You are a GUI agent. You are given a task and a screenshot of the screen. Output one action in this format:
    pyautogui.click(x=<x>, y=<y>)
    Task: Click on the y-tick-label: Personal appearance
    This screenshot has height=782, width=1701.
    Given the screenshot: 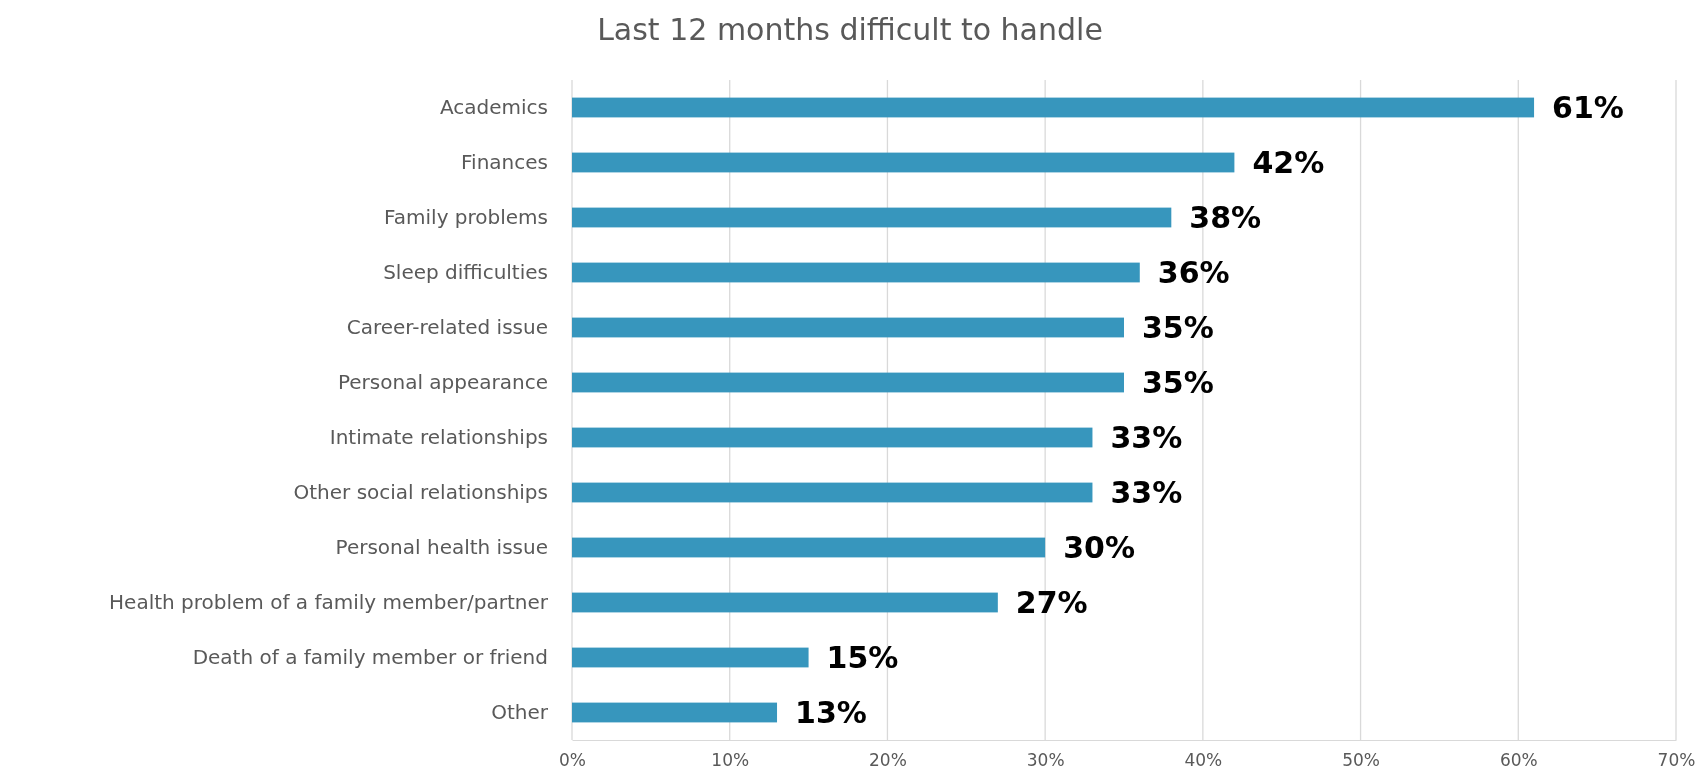 What is the action you would take?
    pyautogui.click(x=442, y=381)
    